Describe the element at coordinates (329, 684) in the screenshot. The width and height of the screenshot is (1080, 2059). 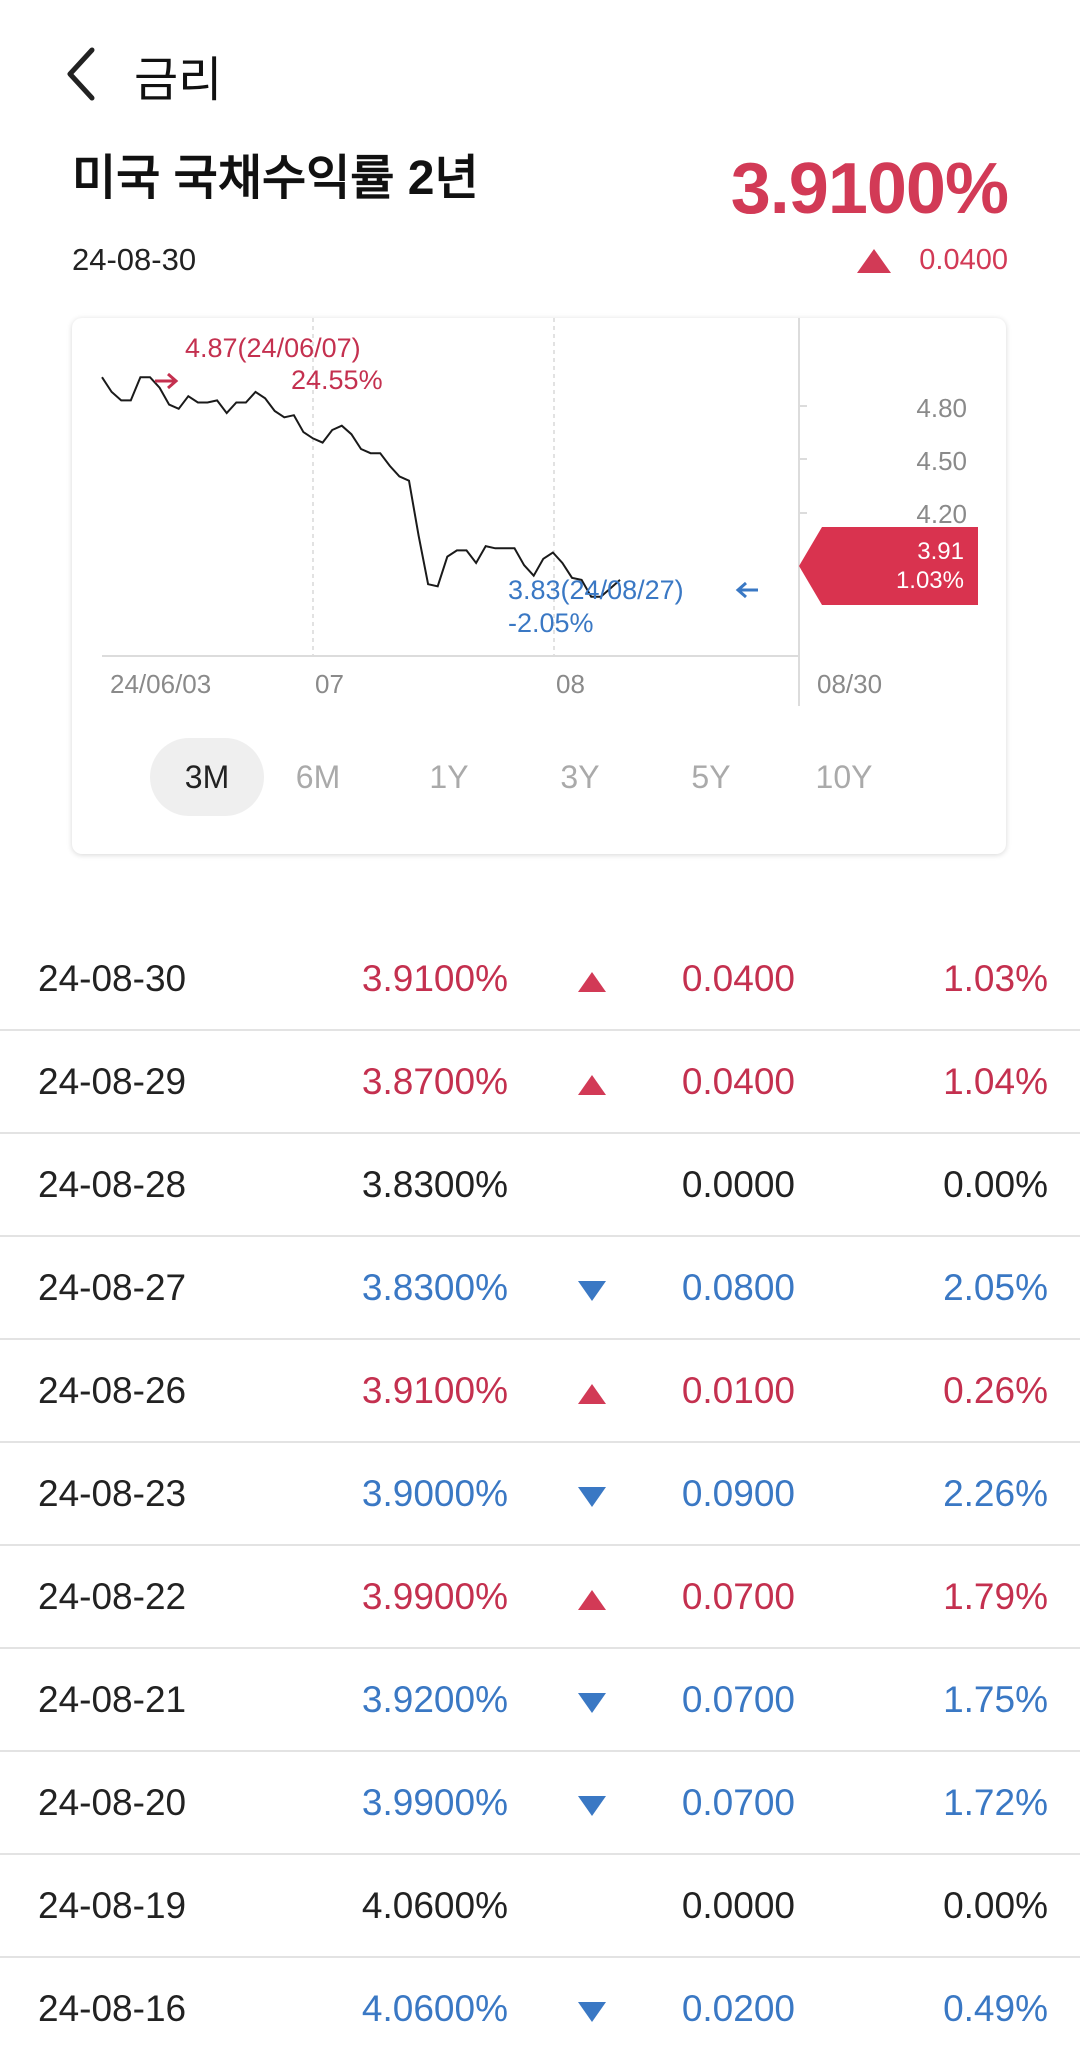
I see `x-tick-label: 07` at that location.